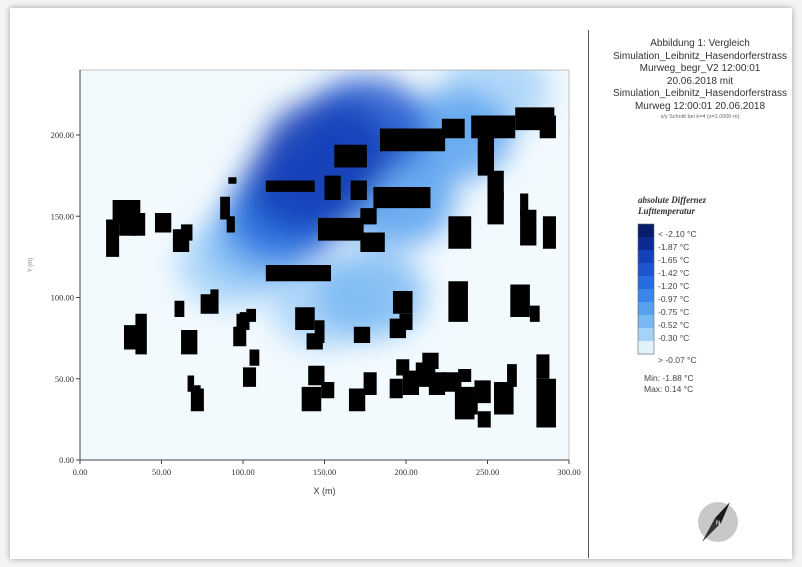  I want to click on legend-bar-border, so click(646, 289).